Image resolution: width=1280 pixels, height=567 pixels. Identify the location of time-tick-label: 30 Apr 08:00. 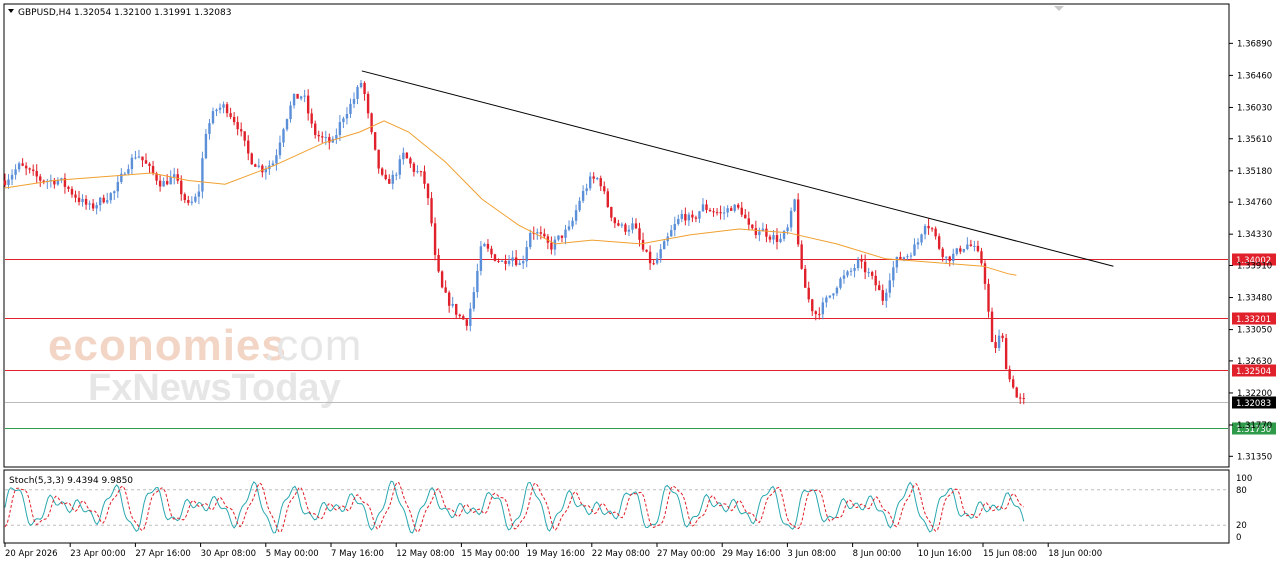
(228, 554).